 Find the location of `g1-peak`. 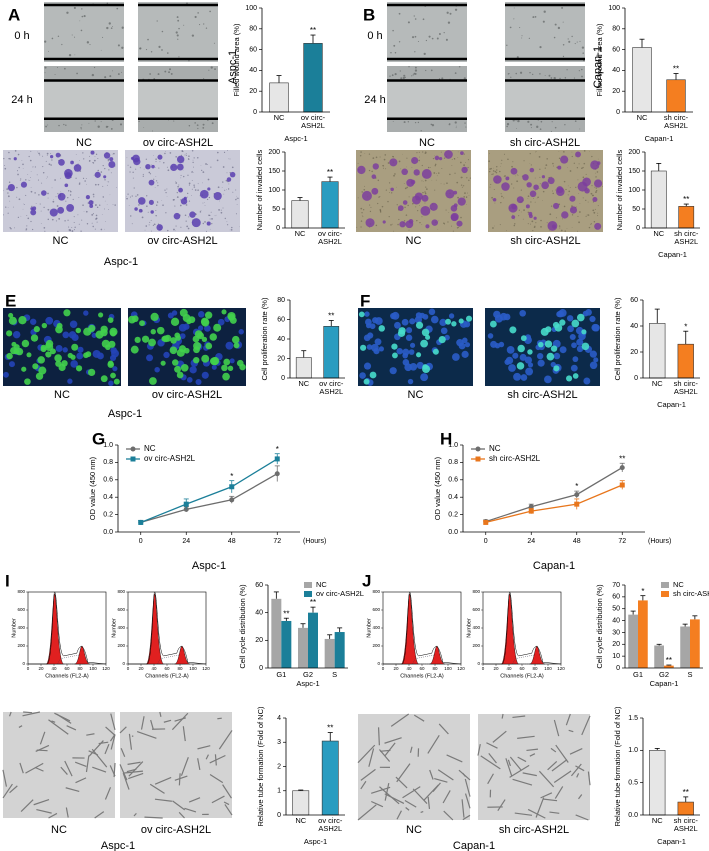

g1-peak is located at coordinates (155, 629).